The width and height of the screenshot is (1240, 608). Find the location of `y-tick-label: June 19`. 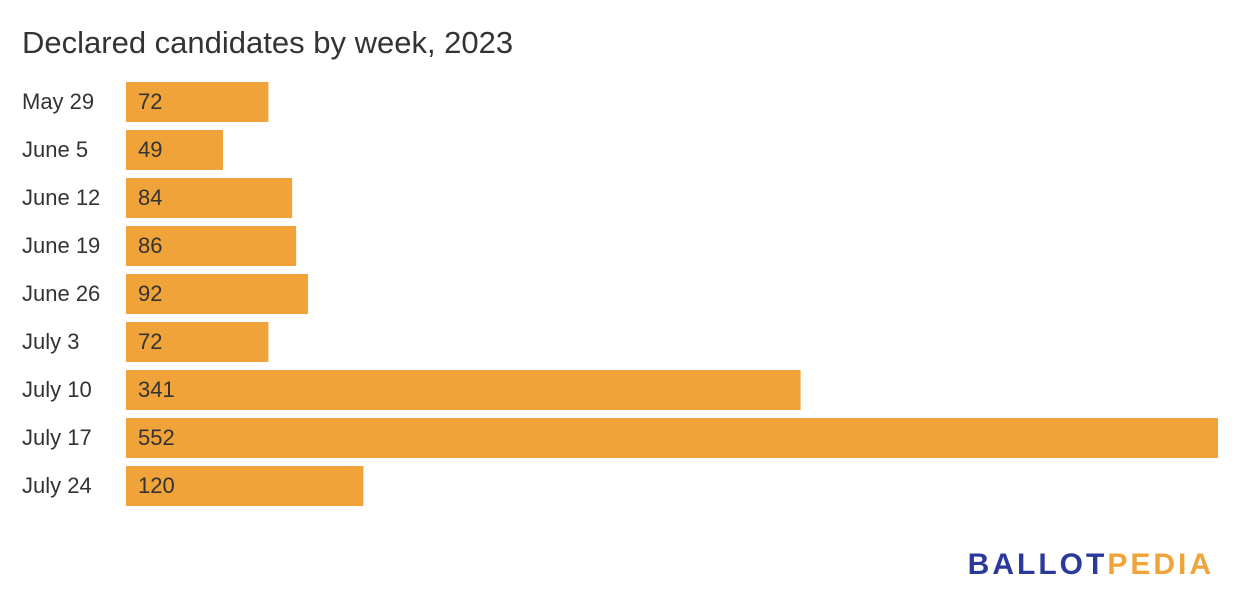

y-tick-label: June 19 is located at coordinates (61, 245).